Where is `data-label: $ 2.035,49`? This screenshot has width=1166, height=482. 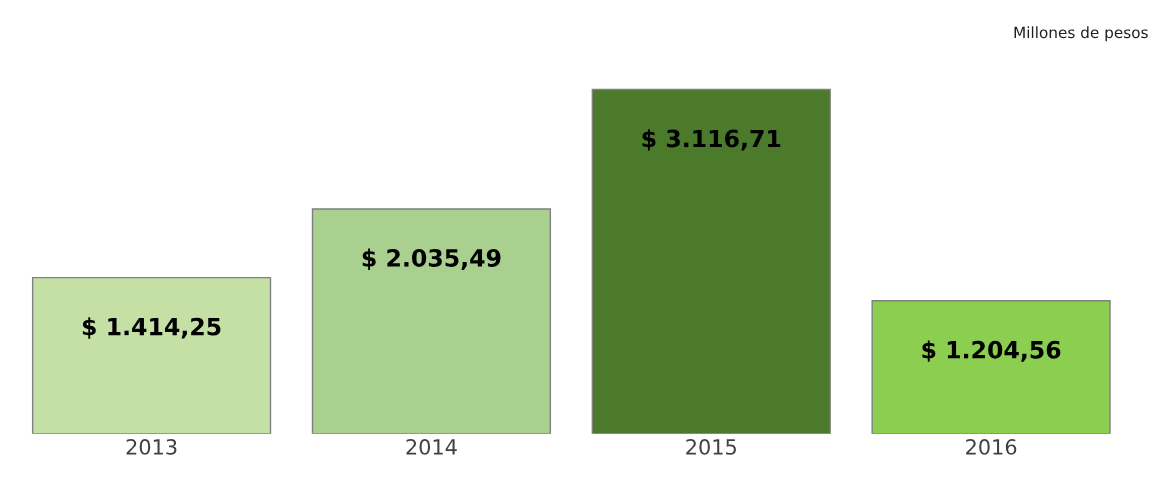 data-label: $ 2.035,49 is located at coordinates (431, 259).